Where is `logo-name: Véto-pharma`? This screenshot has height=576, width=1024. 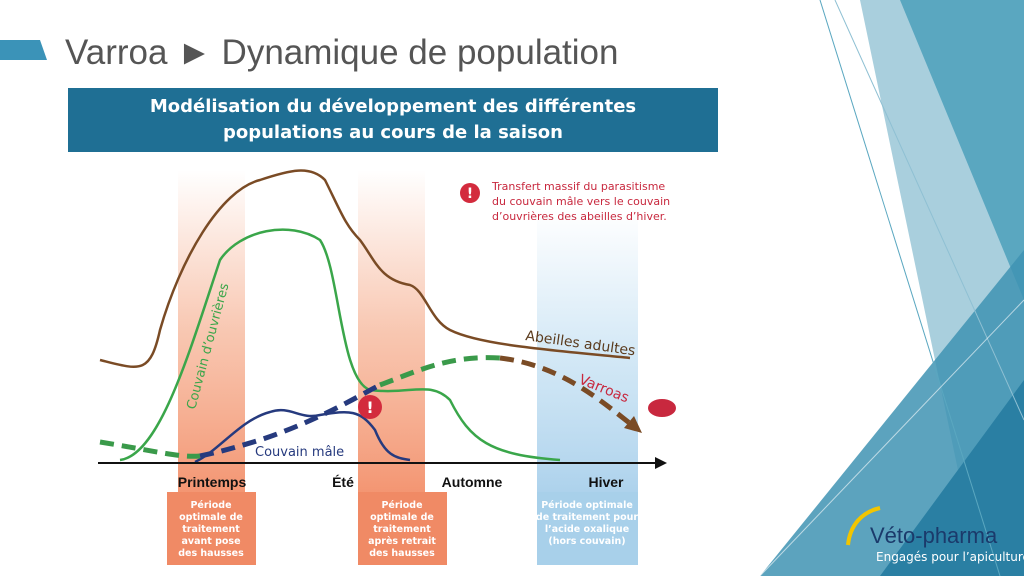
logo-name: Véto-pharma is located at coordinates (934, 535).